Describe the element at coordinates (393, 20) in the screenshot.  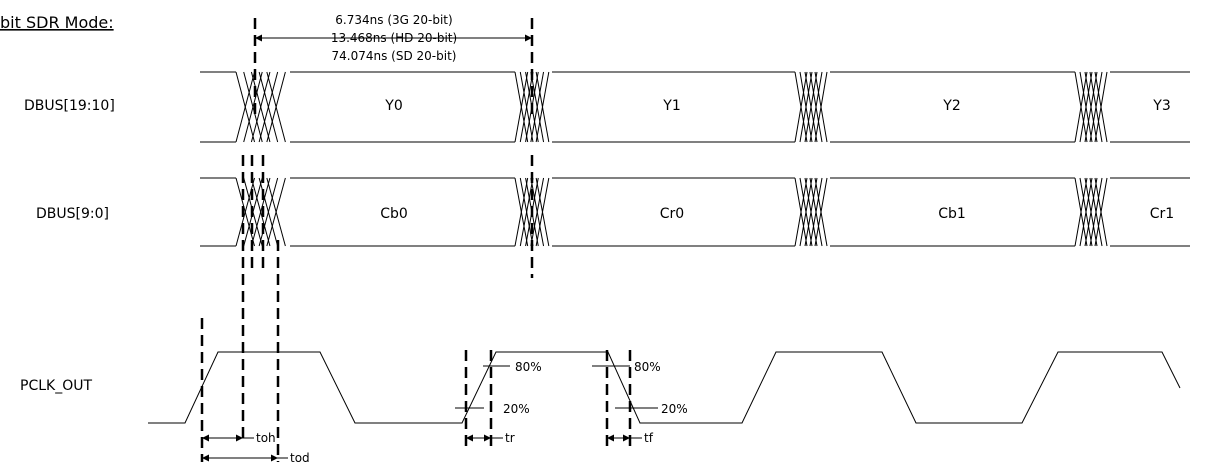
I see `period-label-3g: 6.734ns (3G 20-bit)` at that location.